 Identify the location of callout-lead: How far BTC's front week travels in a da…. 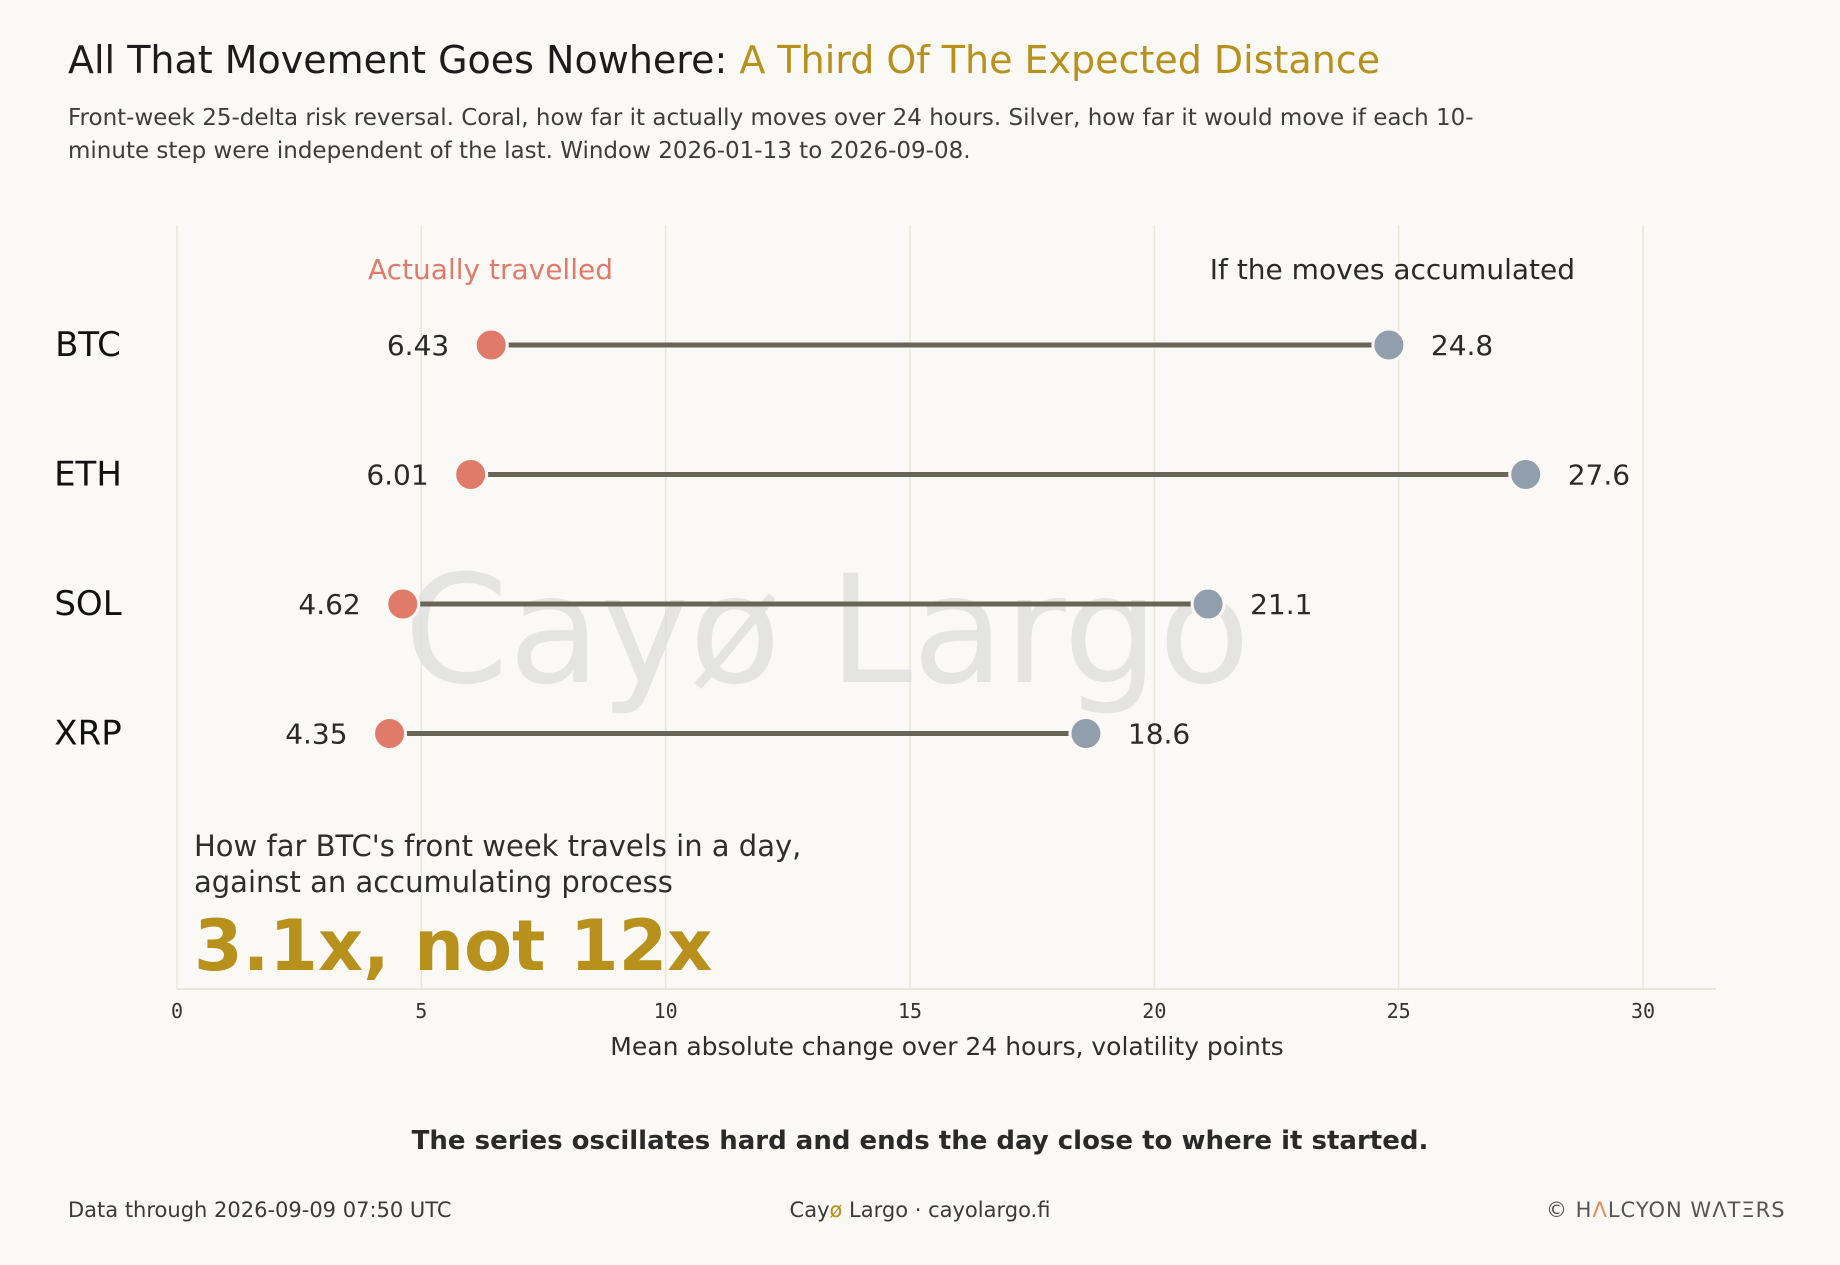
(498, 864).